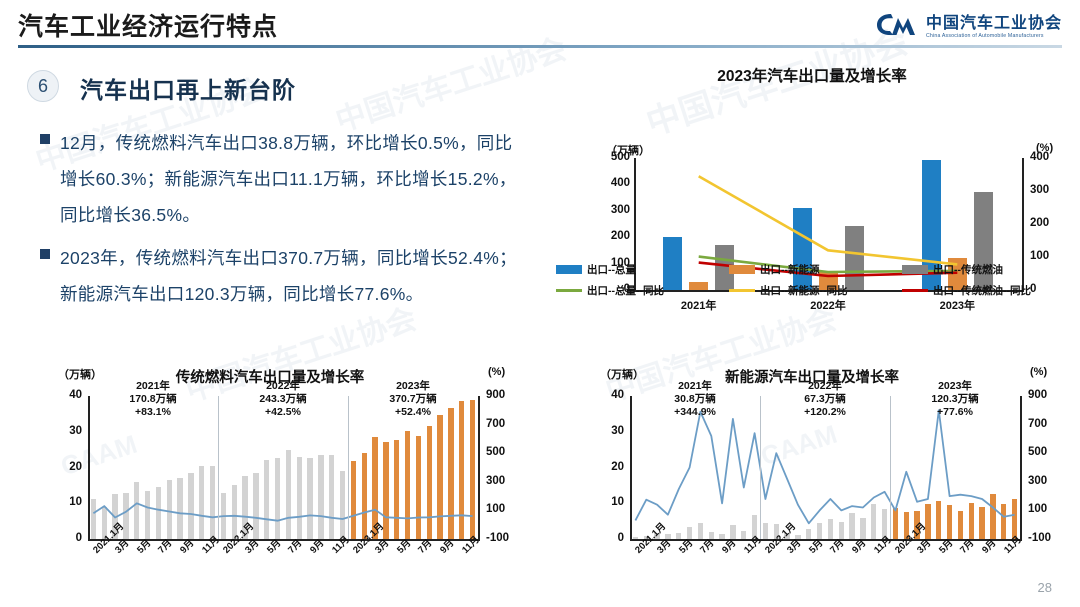 Image resolution: width=1080 pixels, height=607 pixels. What do you see at coordinates (1038, 395) in the screenshot?
I see `y-tick-right: 900` at bounding box center [1038, 395].